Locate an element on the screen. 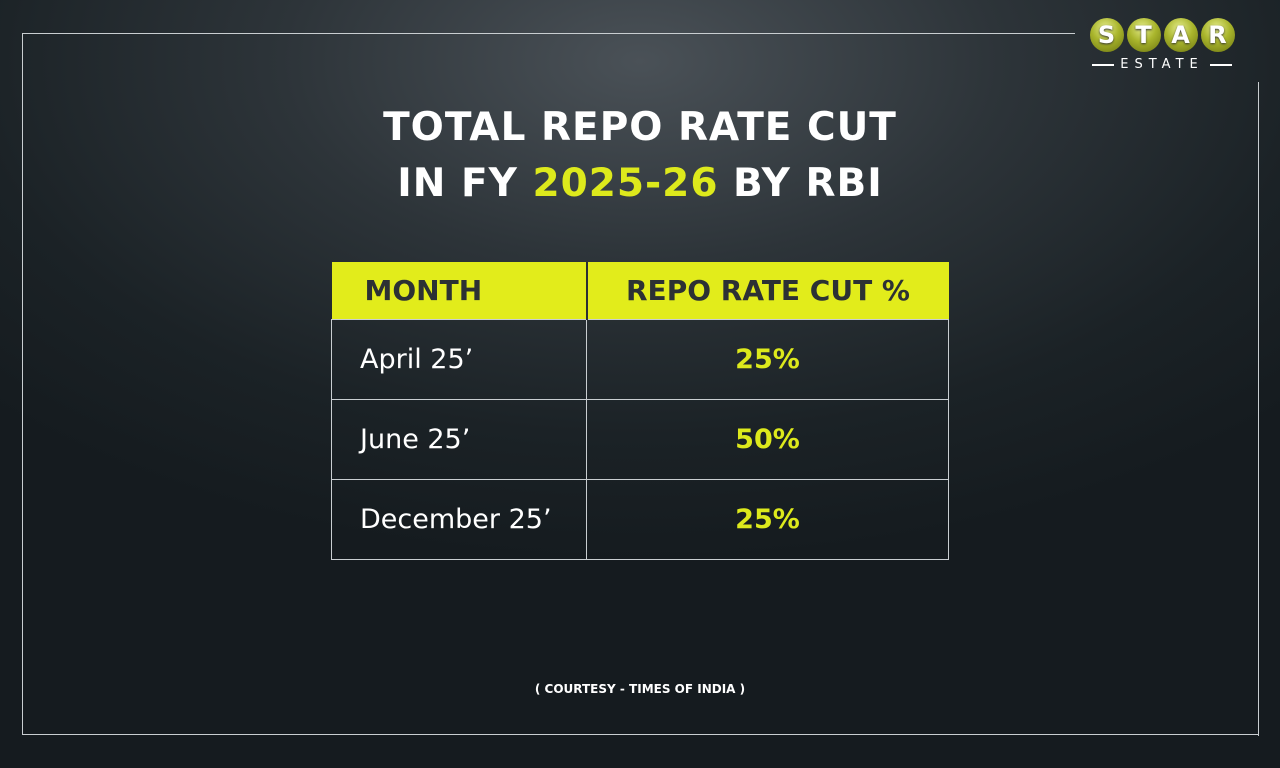 The height and width of the screenshot is (768, 1280). title-text: BY RBI is located at coordinates (800, 183).